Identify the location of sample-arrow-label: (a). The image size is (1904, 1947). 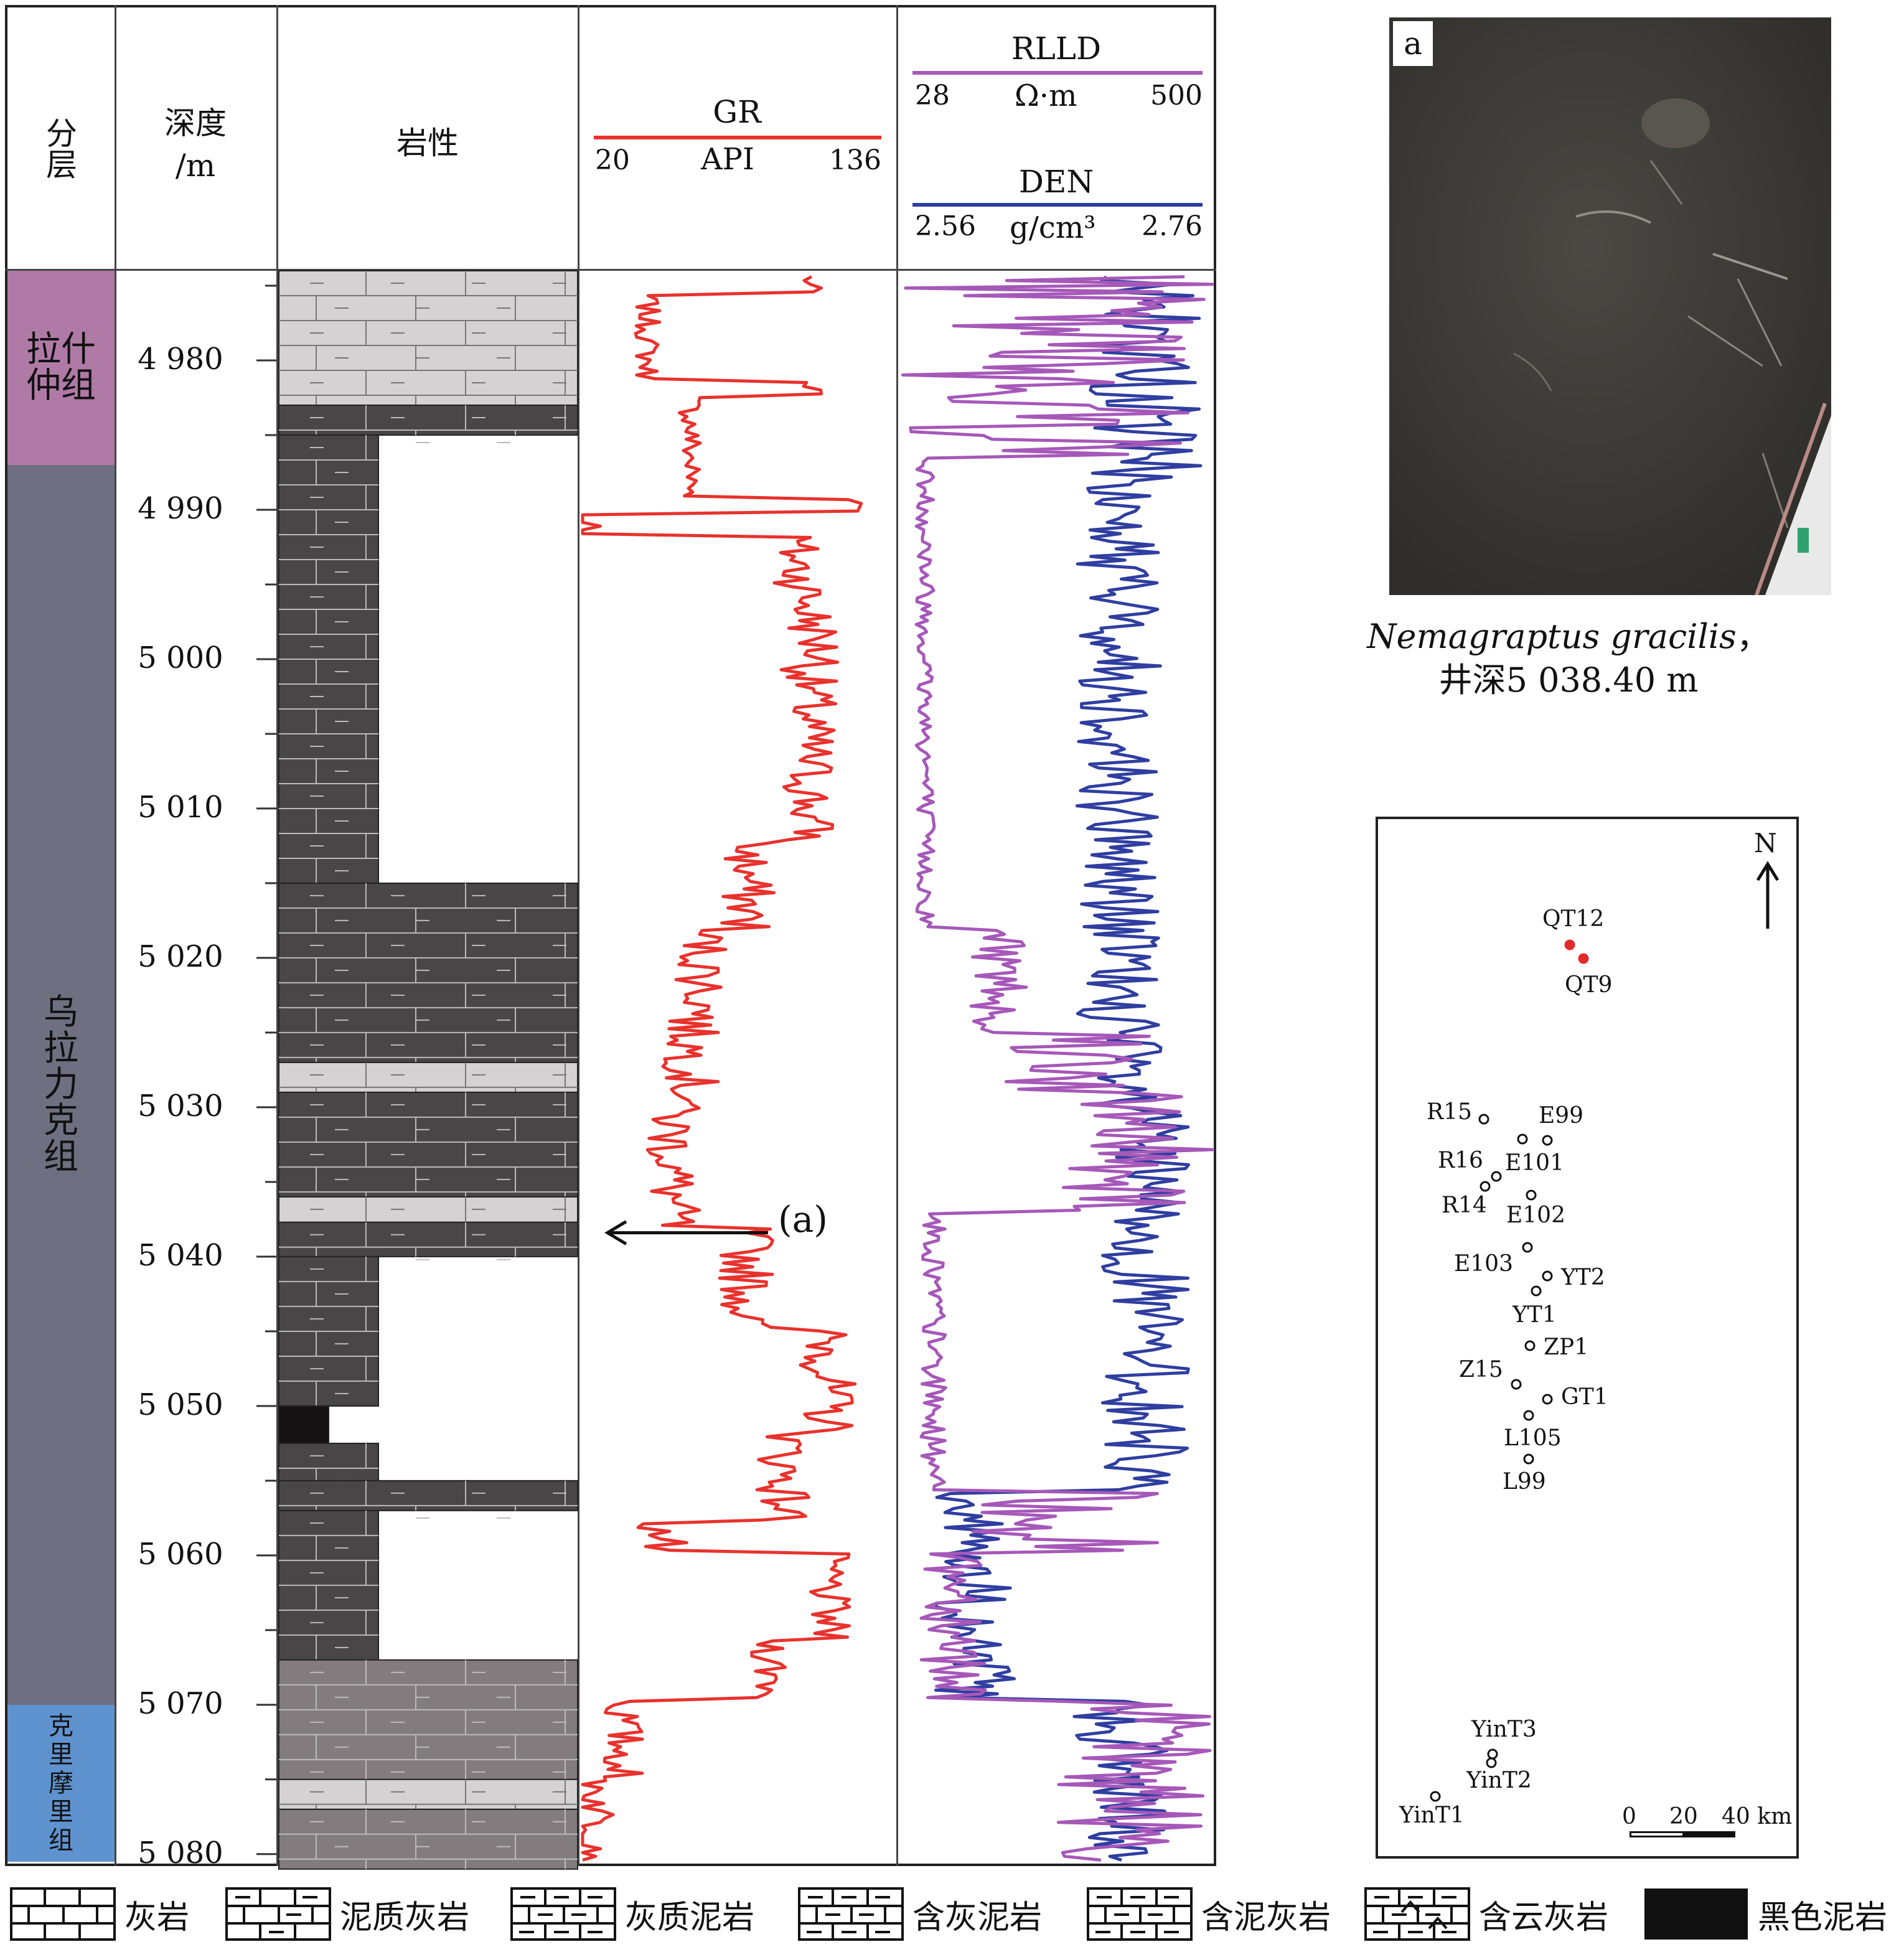
(803, 1219).